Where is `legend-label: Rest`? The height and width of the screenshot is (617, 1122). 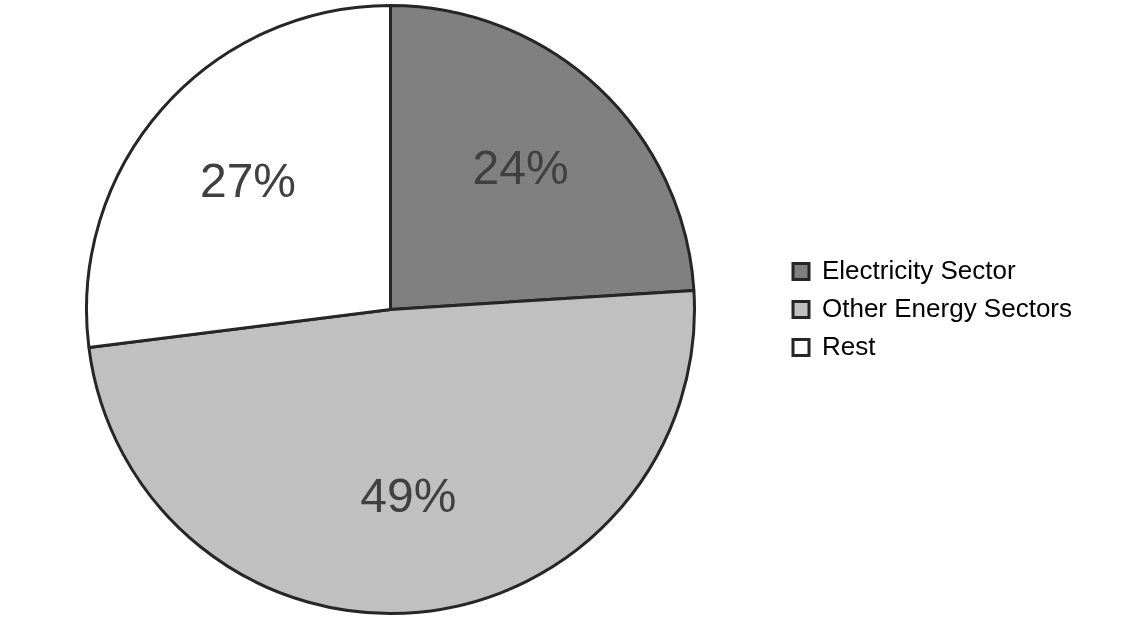 legend-label: Rest is located at coordinates (849, 345).